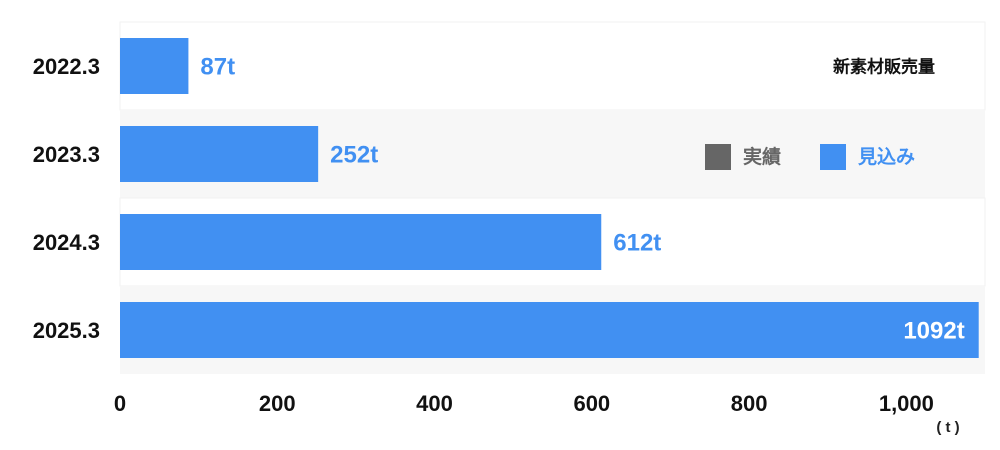  Describe the element at coordinates (906, 403) in the screenshot. I see `x-tick-label: 1,000` at that location.